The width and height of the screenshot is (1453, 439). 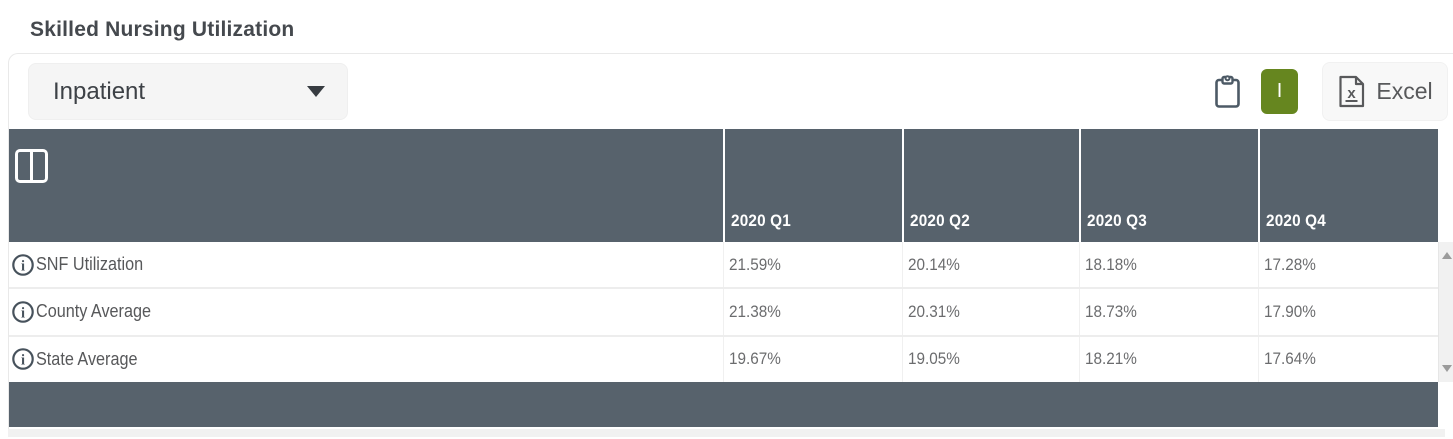 I want to click on excel-export-button: x Excel, so click(x=1385, y=91).